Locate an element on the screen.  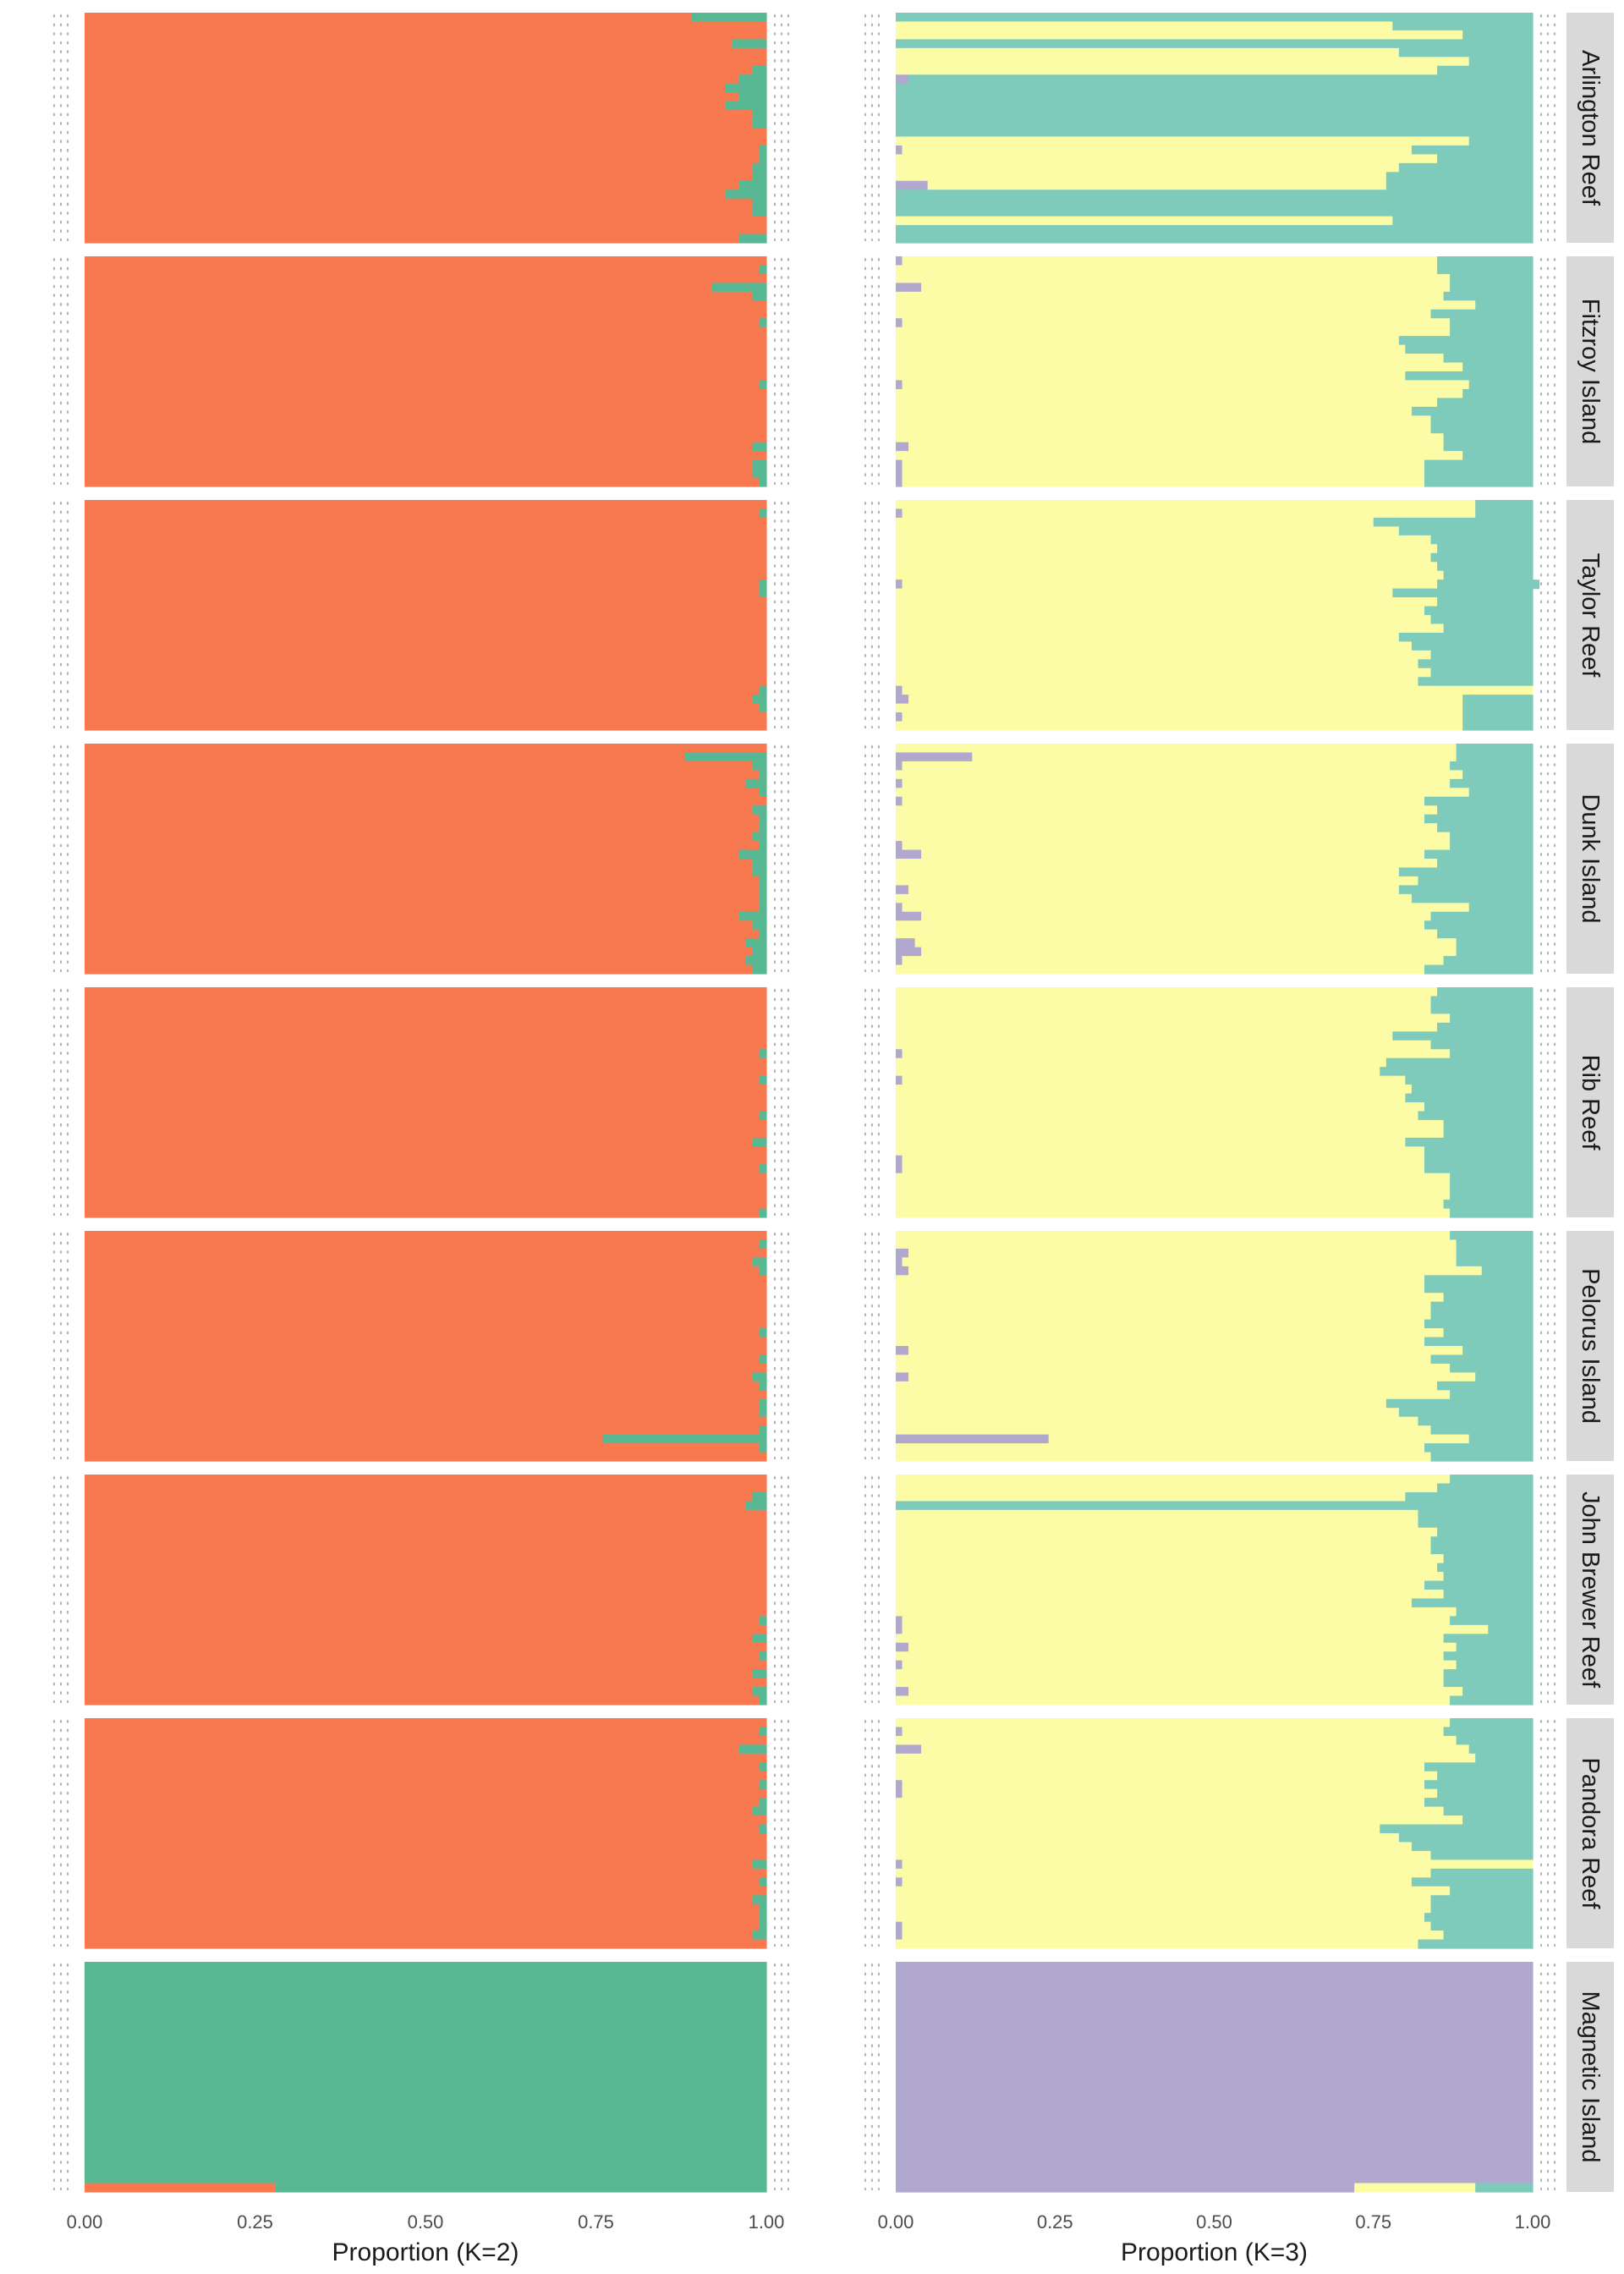
facet-fitzroy-island is located at coordinates (1210, 371).